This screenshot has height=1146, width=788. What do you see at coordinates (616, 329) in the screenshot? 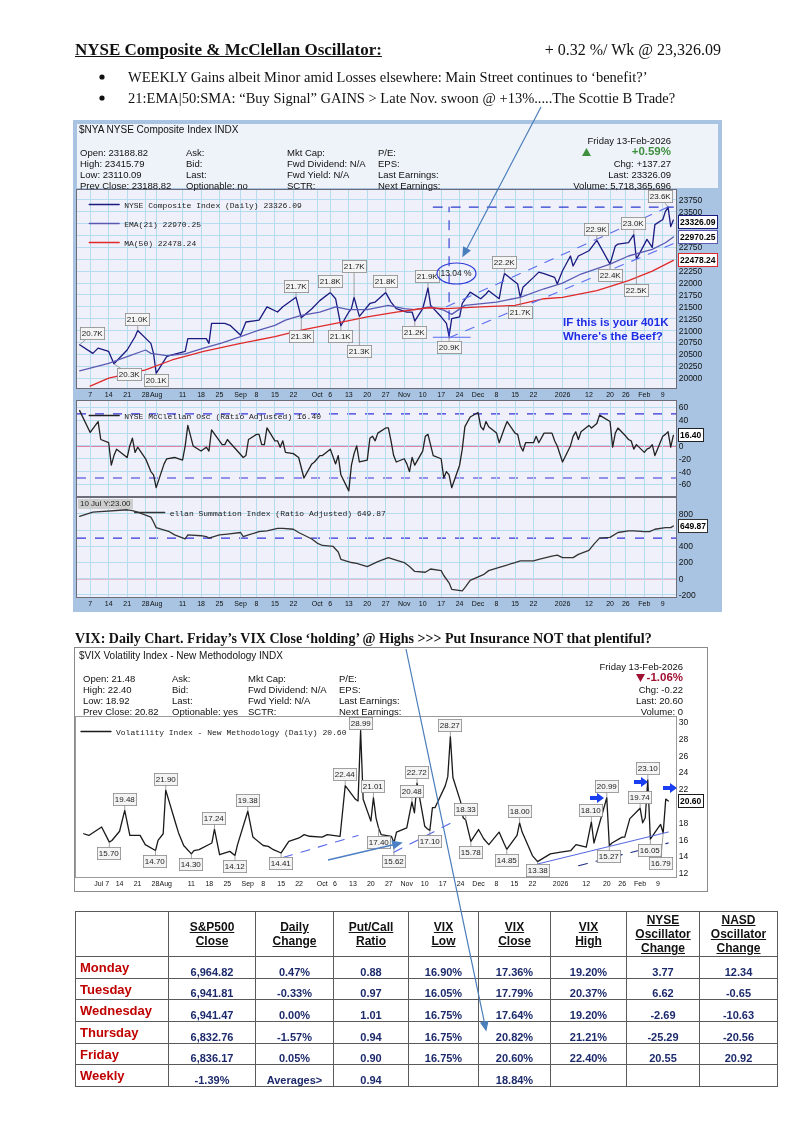
I see `annotation: IF this is your 401K Where's the Beef?` at bounding box center [616, 329].